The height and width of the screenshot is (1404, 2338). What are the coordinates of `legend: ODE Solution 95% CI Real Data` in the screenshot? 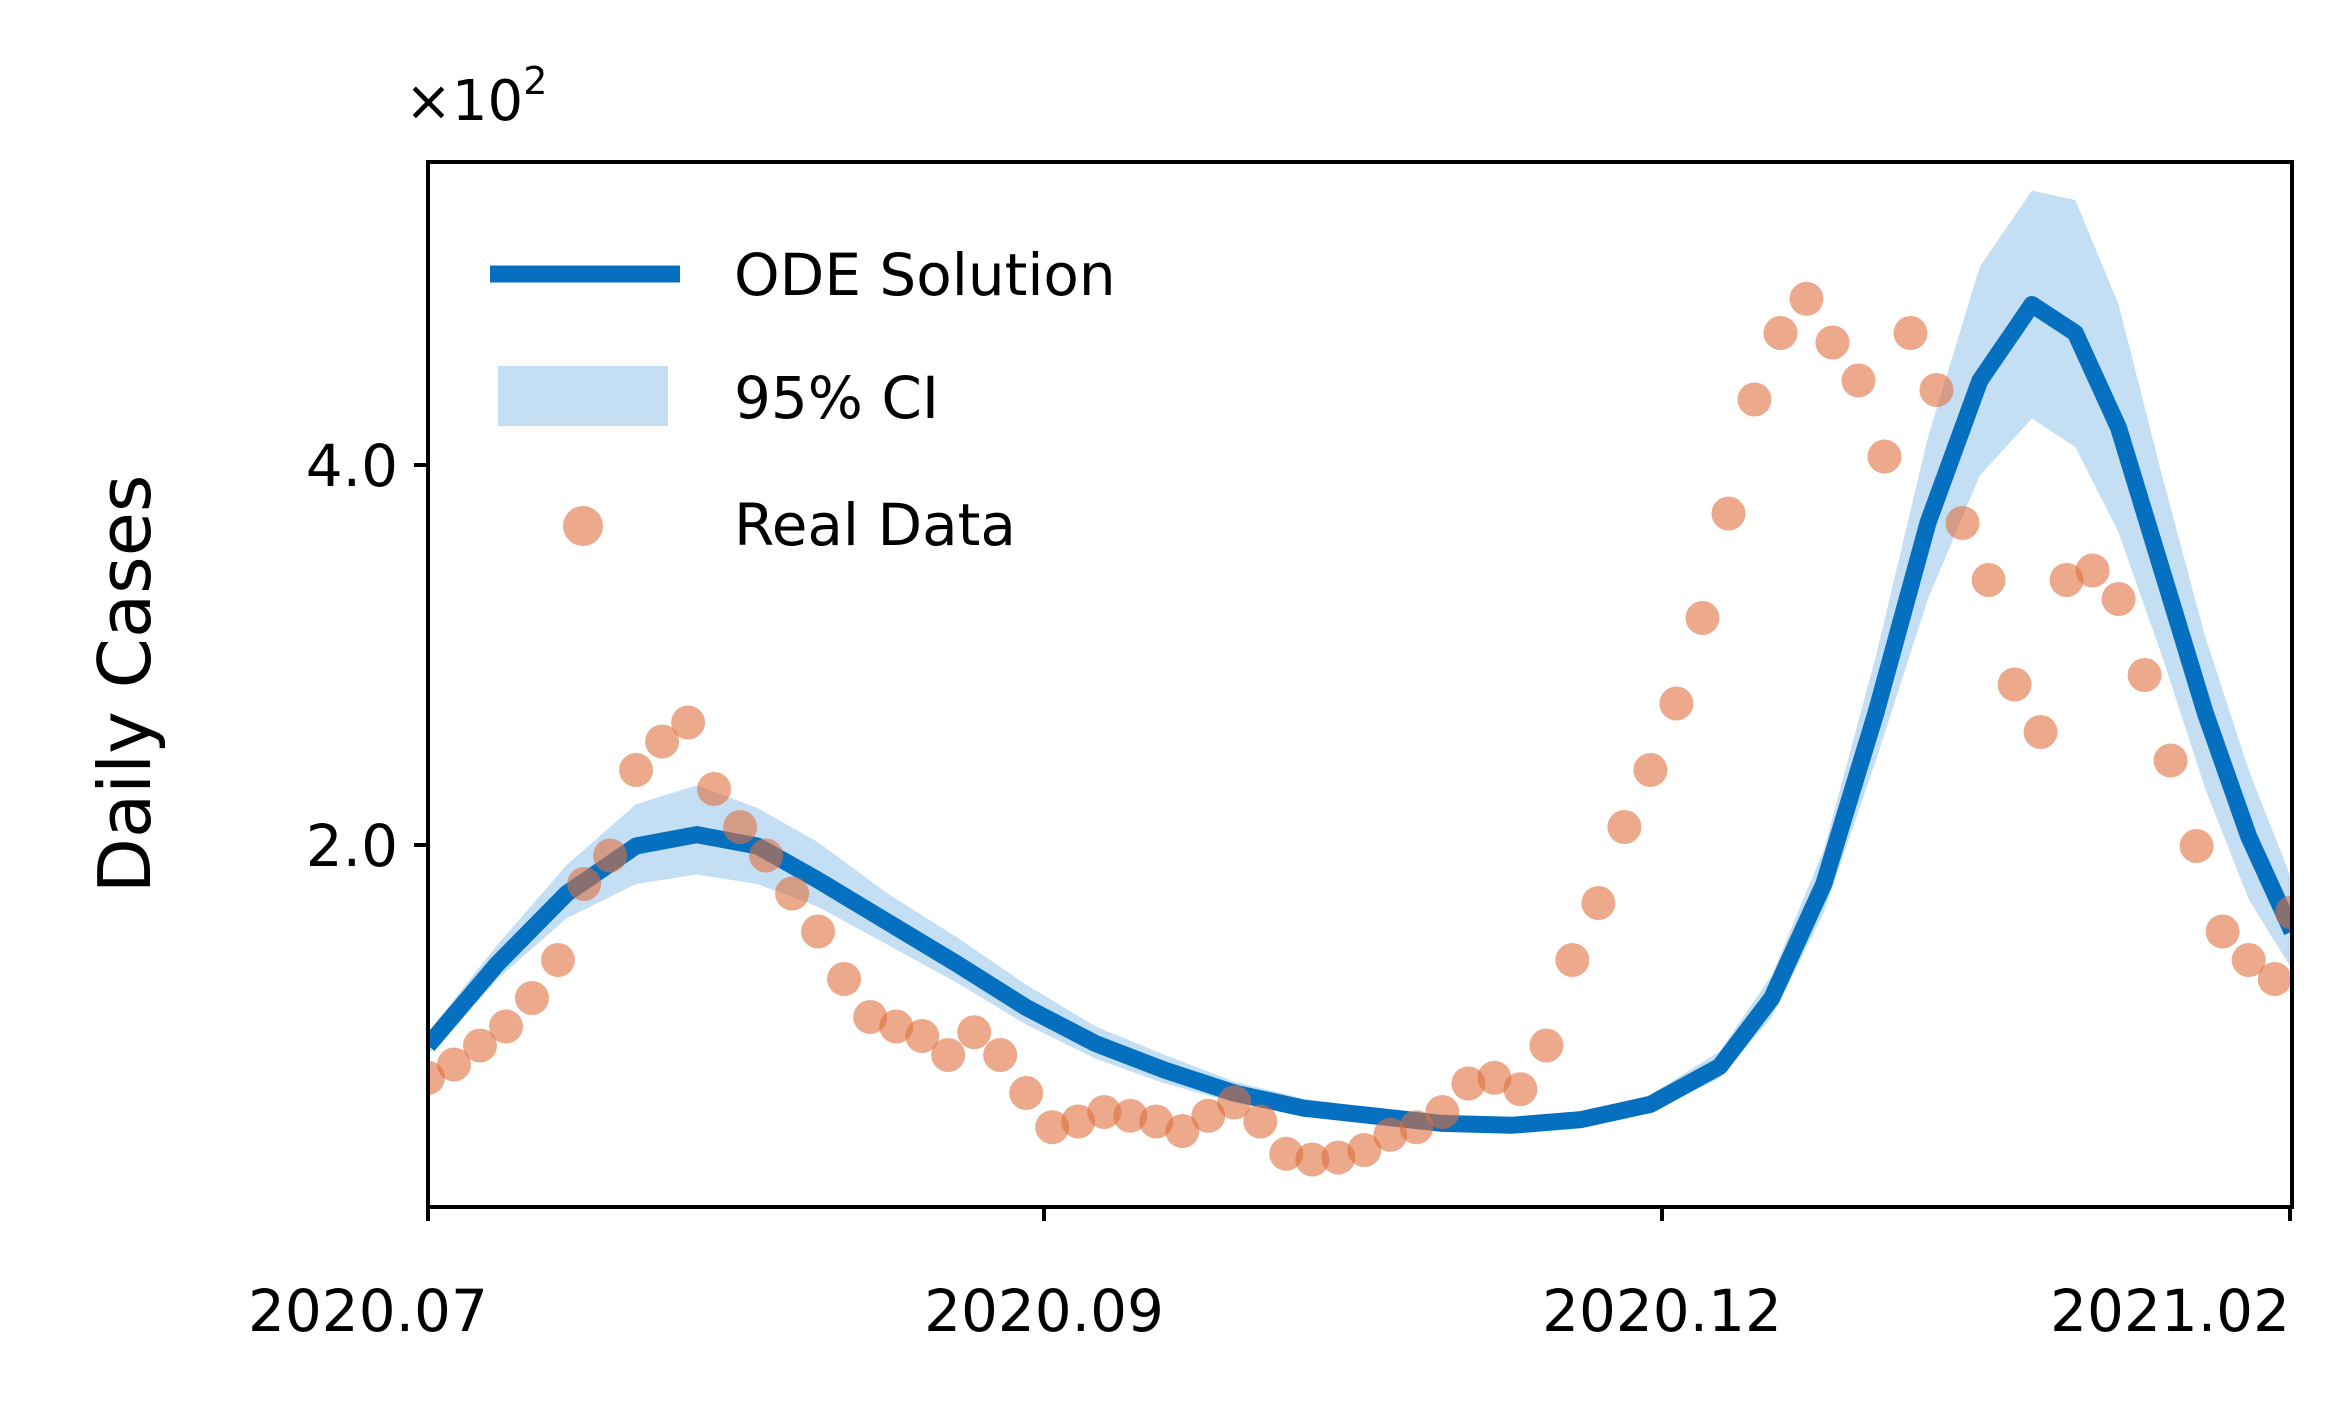 It's located at (803, 400).